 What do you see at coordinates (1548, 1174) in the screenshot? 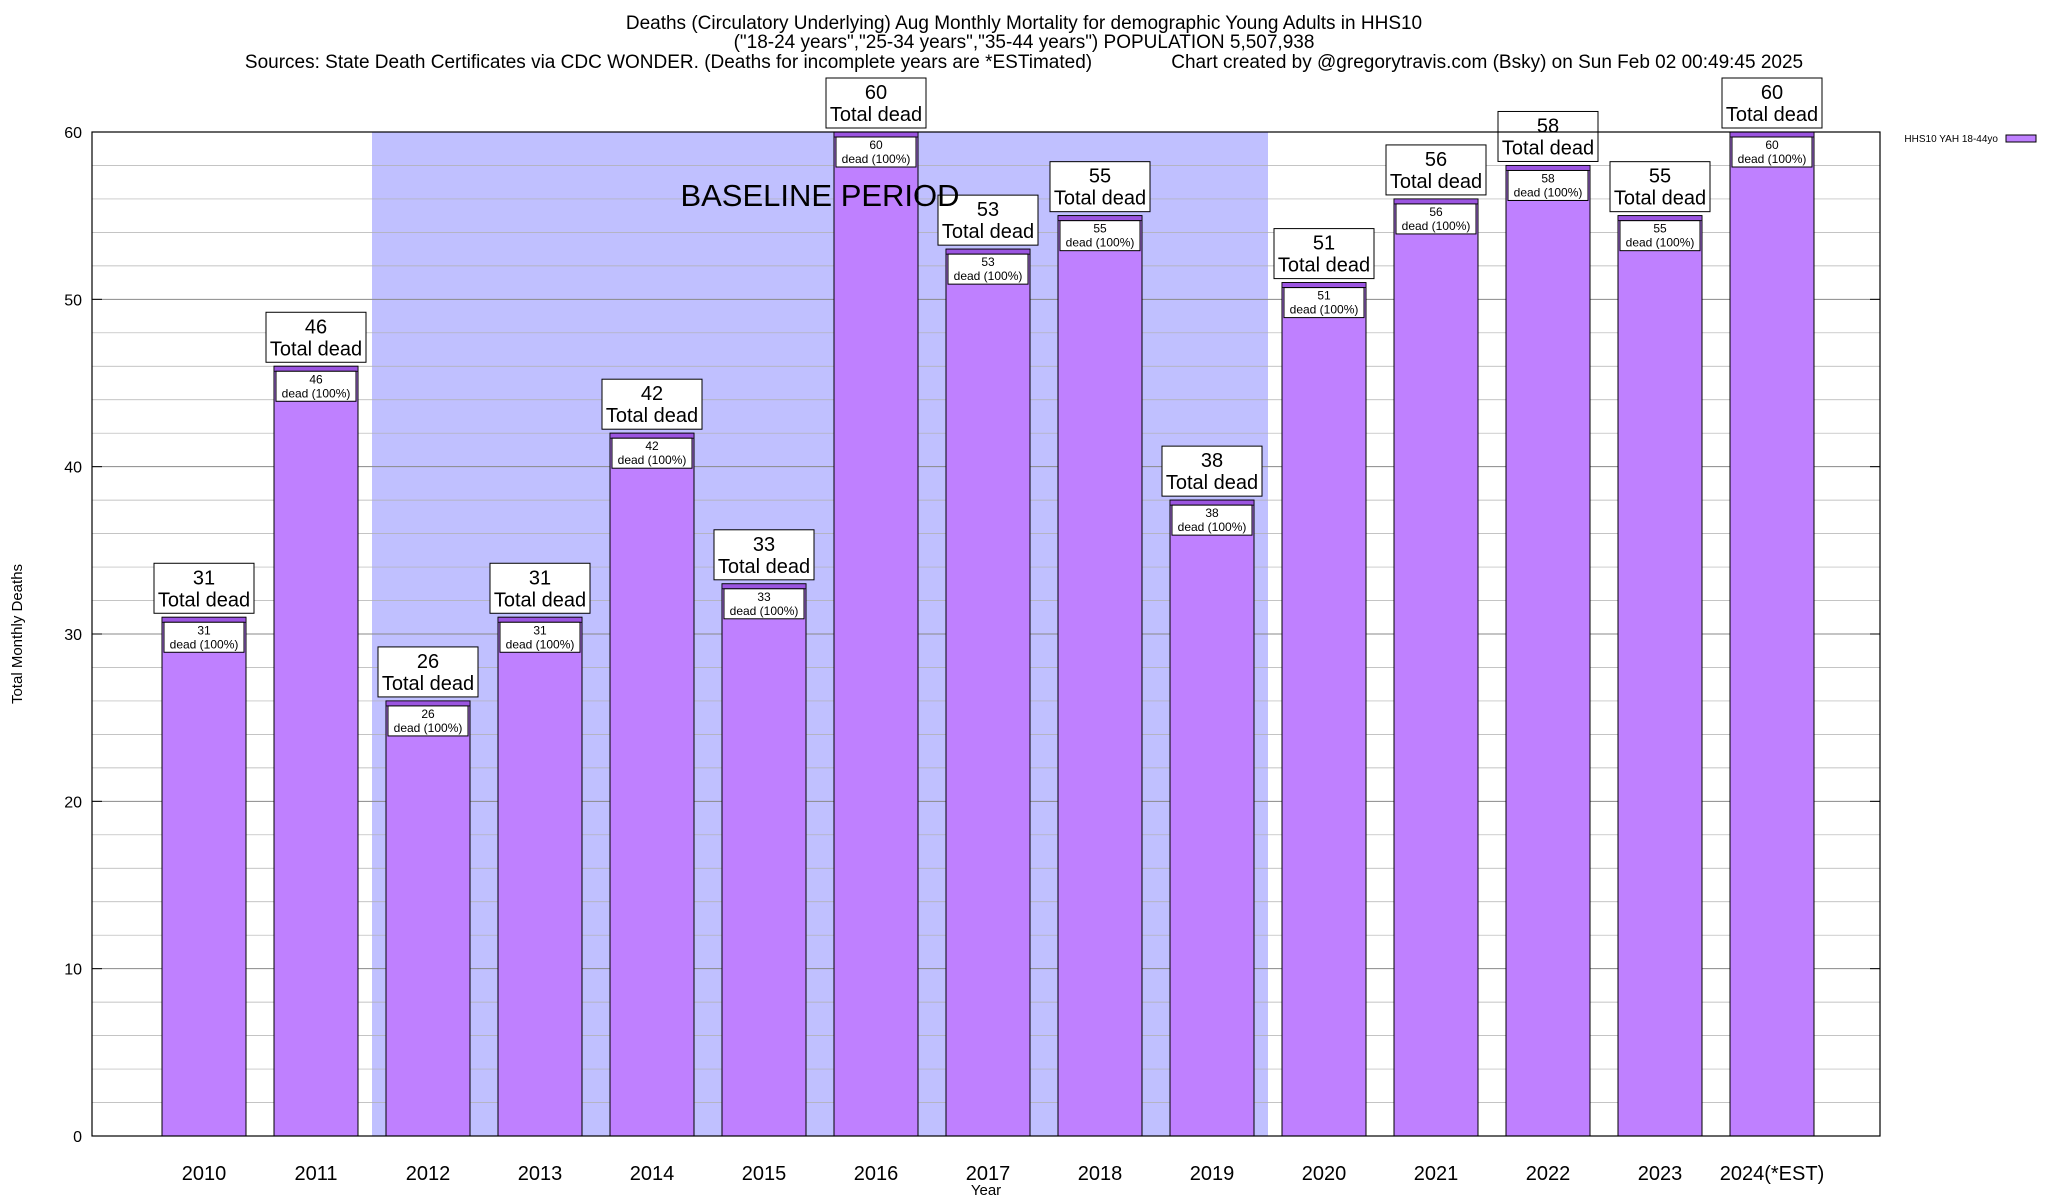
I see `x-tick-label: 2022` at bounding box center [1548, 1174].